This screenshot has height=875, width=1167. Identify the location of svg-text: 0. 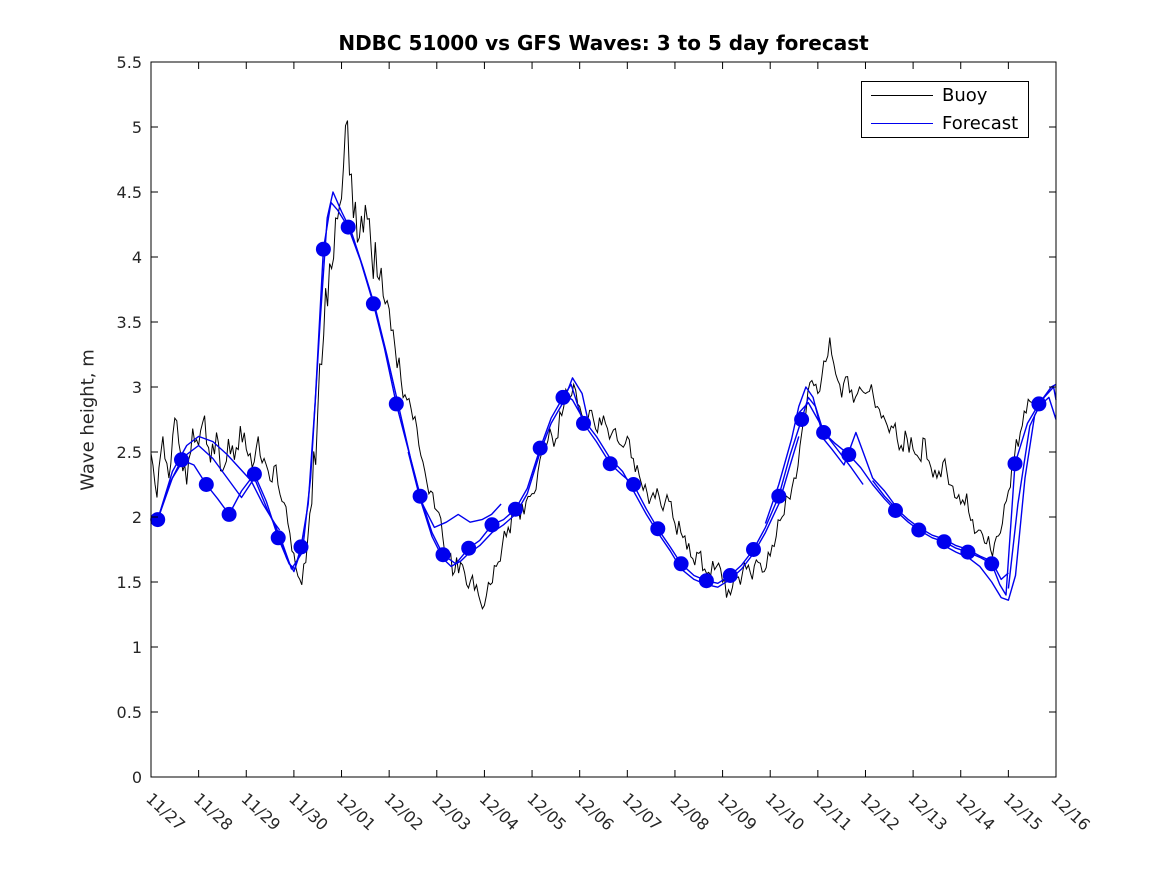
(137, 777).